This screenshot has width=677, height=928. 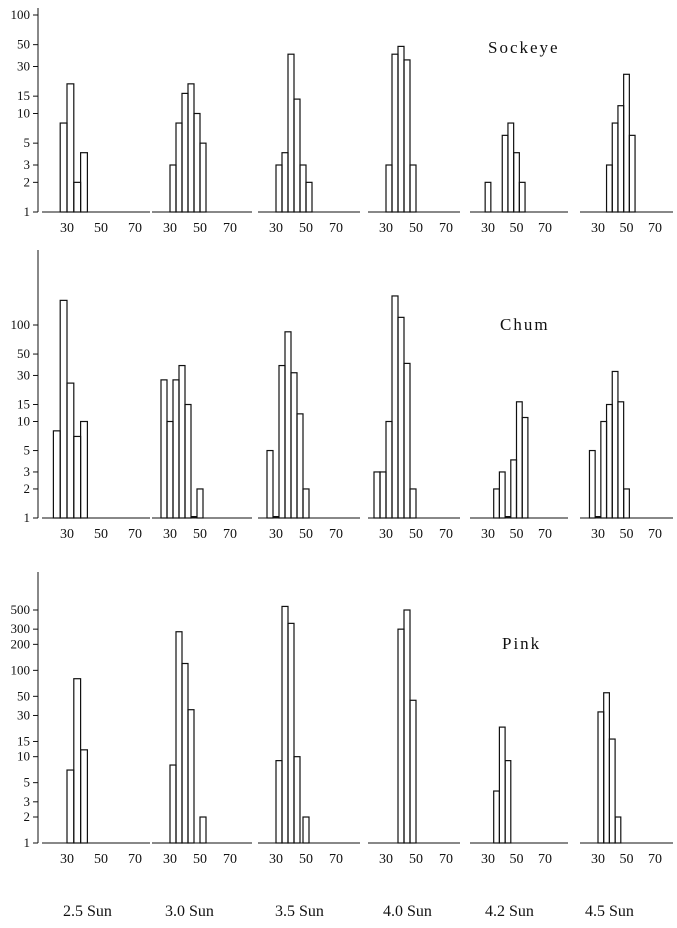 I want to click on x-tick-label-sockeye-1-30: 30, so click(x=170, y=228).